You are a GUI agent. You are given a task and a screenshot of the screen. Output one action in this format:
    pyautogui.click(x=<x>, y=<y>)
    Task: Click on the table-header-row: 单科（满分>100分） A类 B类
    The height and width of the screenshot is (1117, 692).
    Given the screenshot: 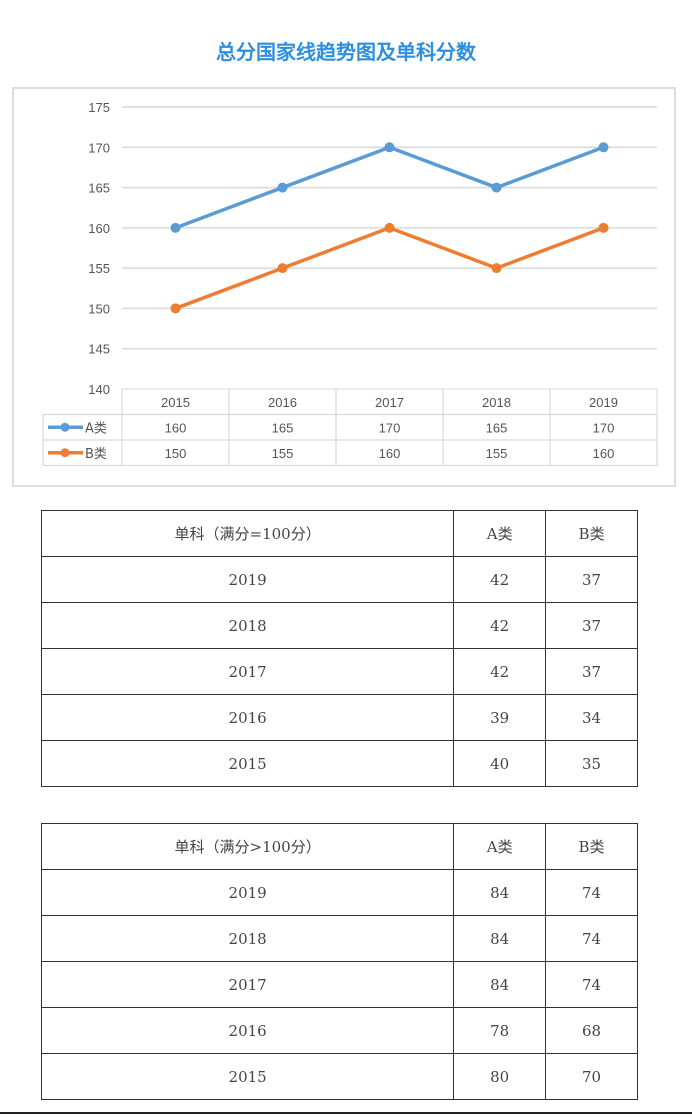 What is the action you would take?
    pyautogui.click(x=339, y=846)
    